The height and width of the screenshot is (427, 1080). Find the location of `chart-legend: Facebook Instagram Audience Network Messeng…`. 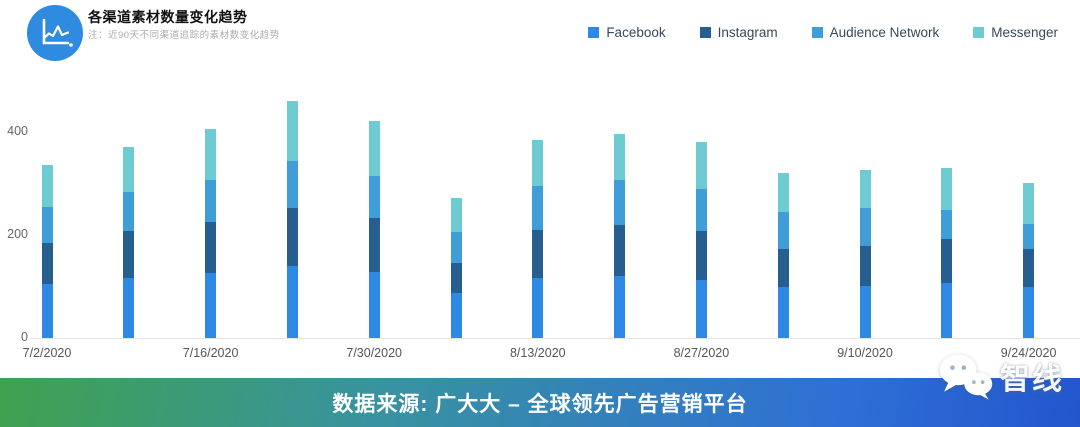

chart-legend: Facebook Instagram Audience Network Messeng… is located at coordinates (823, 32).